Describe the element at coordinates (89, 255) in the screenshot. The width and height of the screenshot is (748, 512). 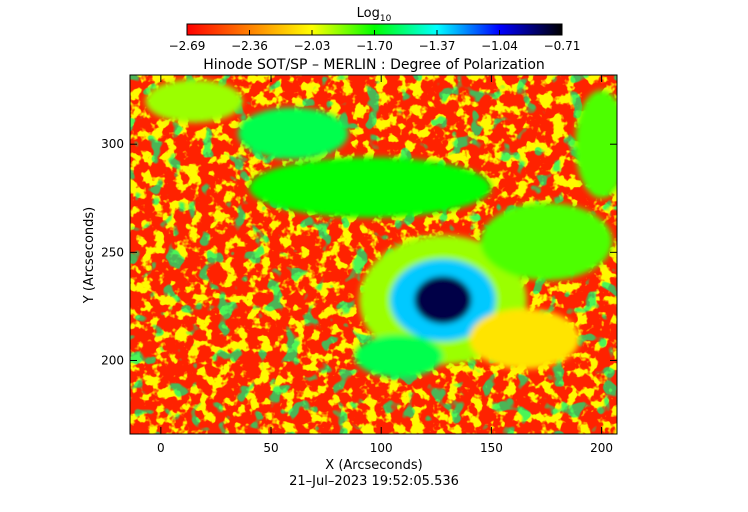
I see `y-axis-label: Y (Arcseconds)` at that location.